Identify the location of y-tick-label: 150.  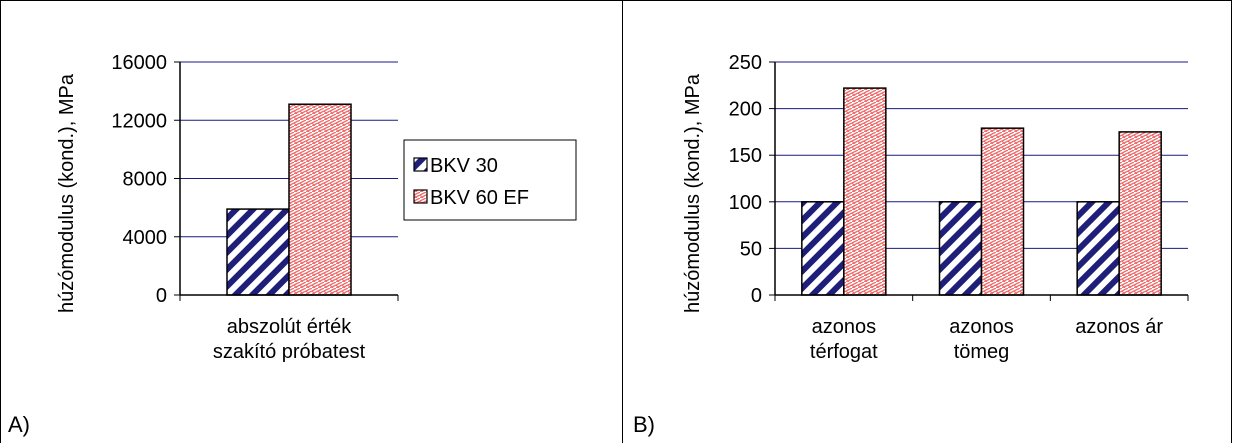
(745, 156).